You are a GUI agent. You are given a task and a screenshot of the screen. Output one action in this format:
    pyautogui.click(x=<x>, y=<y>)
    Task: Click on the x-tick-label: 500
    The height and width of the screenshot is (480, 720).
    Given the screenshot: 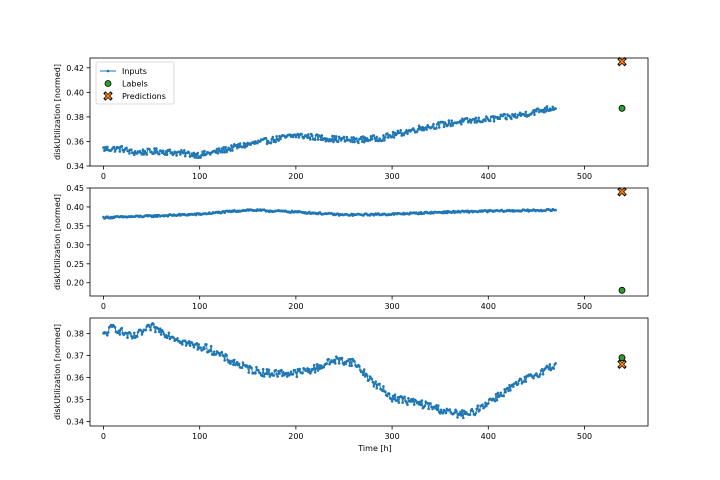 What is the action you would take?
    pyautogui.click(x=584, y=436)
    